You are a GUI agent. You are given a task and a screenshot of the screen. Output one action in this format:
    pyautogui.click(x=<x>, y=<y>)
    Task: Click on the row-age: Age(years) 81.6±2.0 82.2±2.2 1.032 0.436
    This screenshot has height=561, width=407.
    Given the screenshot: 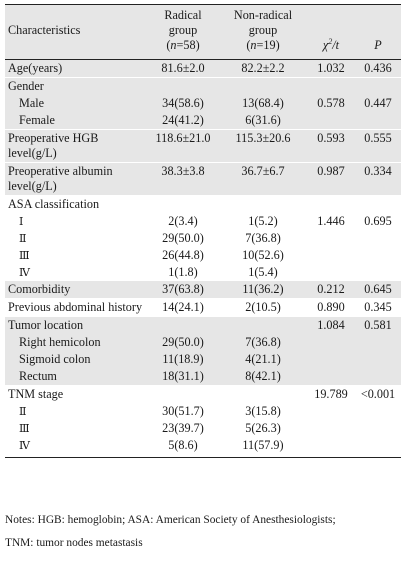 What is the action you would take?
    pyautogui.click(x=203, y=68)
    